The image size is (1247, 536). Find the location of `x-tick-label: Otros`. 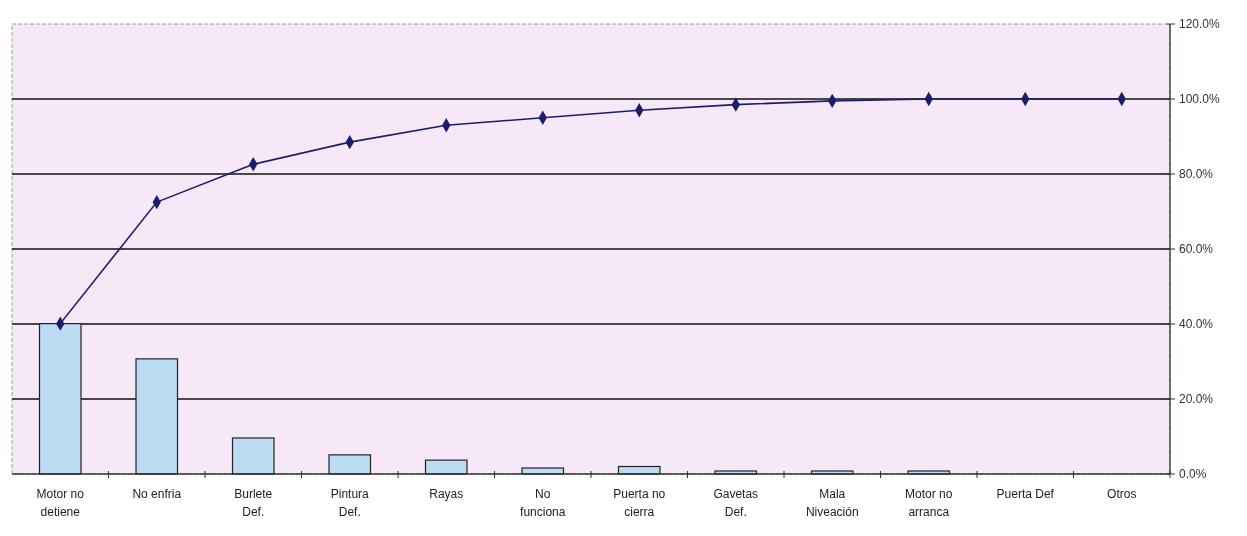

x-tick-label: Otros is located at coordinates (1122, 494).